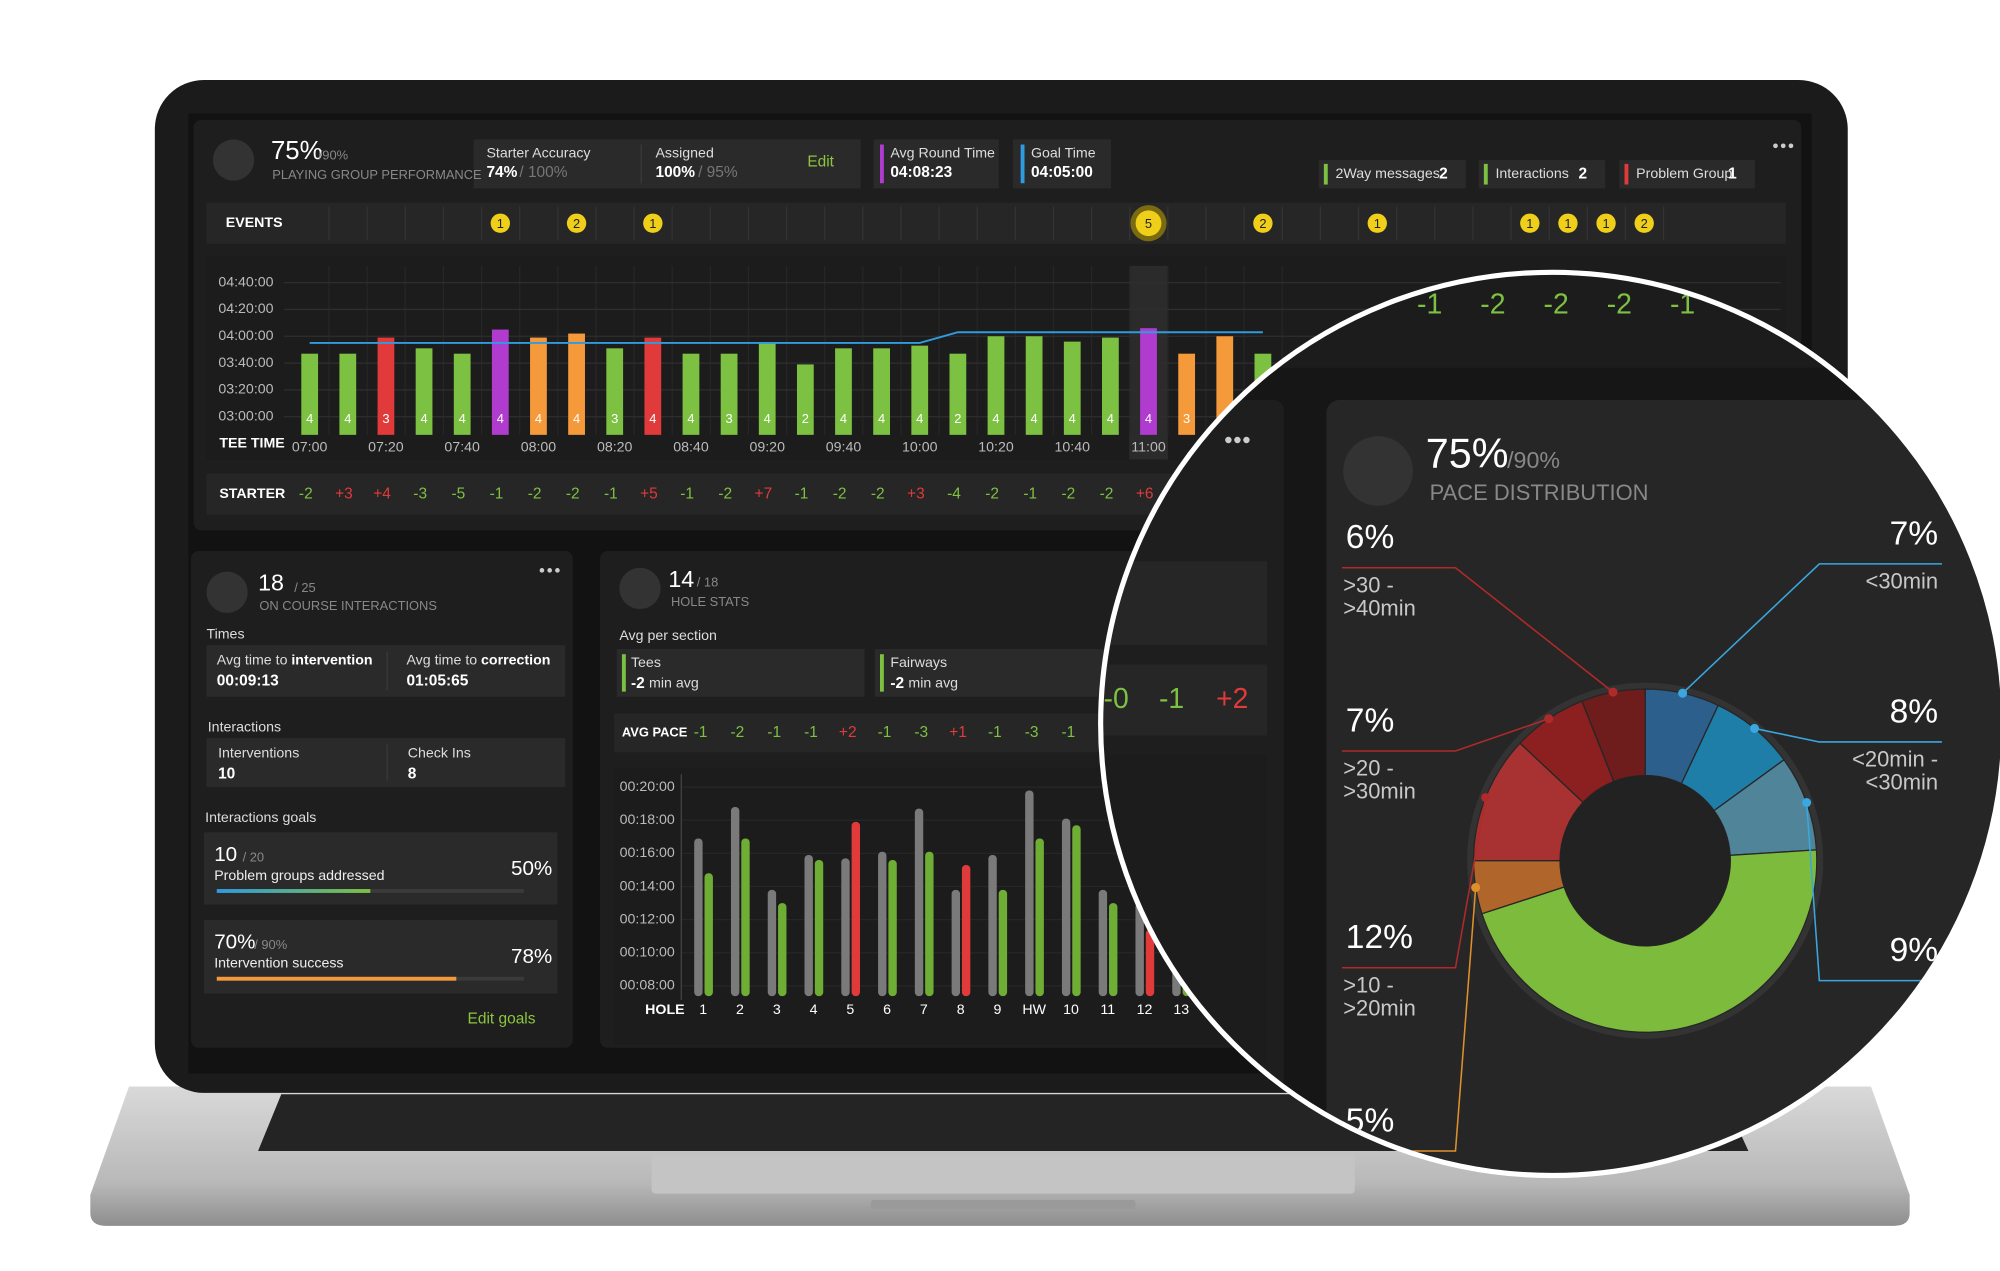  I want to click on text-emphasis: intervention, so click(331, 660).